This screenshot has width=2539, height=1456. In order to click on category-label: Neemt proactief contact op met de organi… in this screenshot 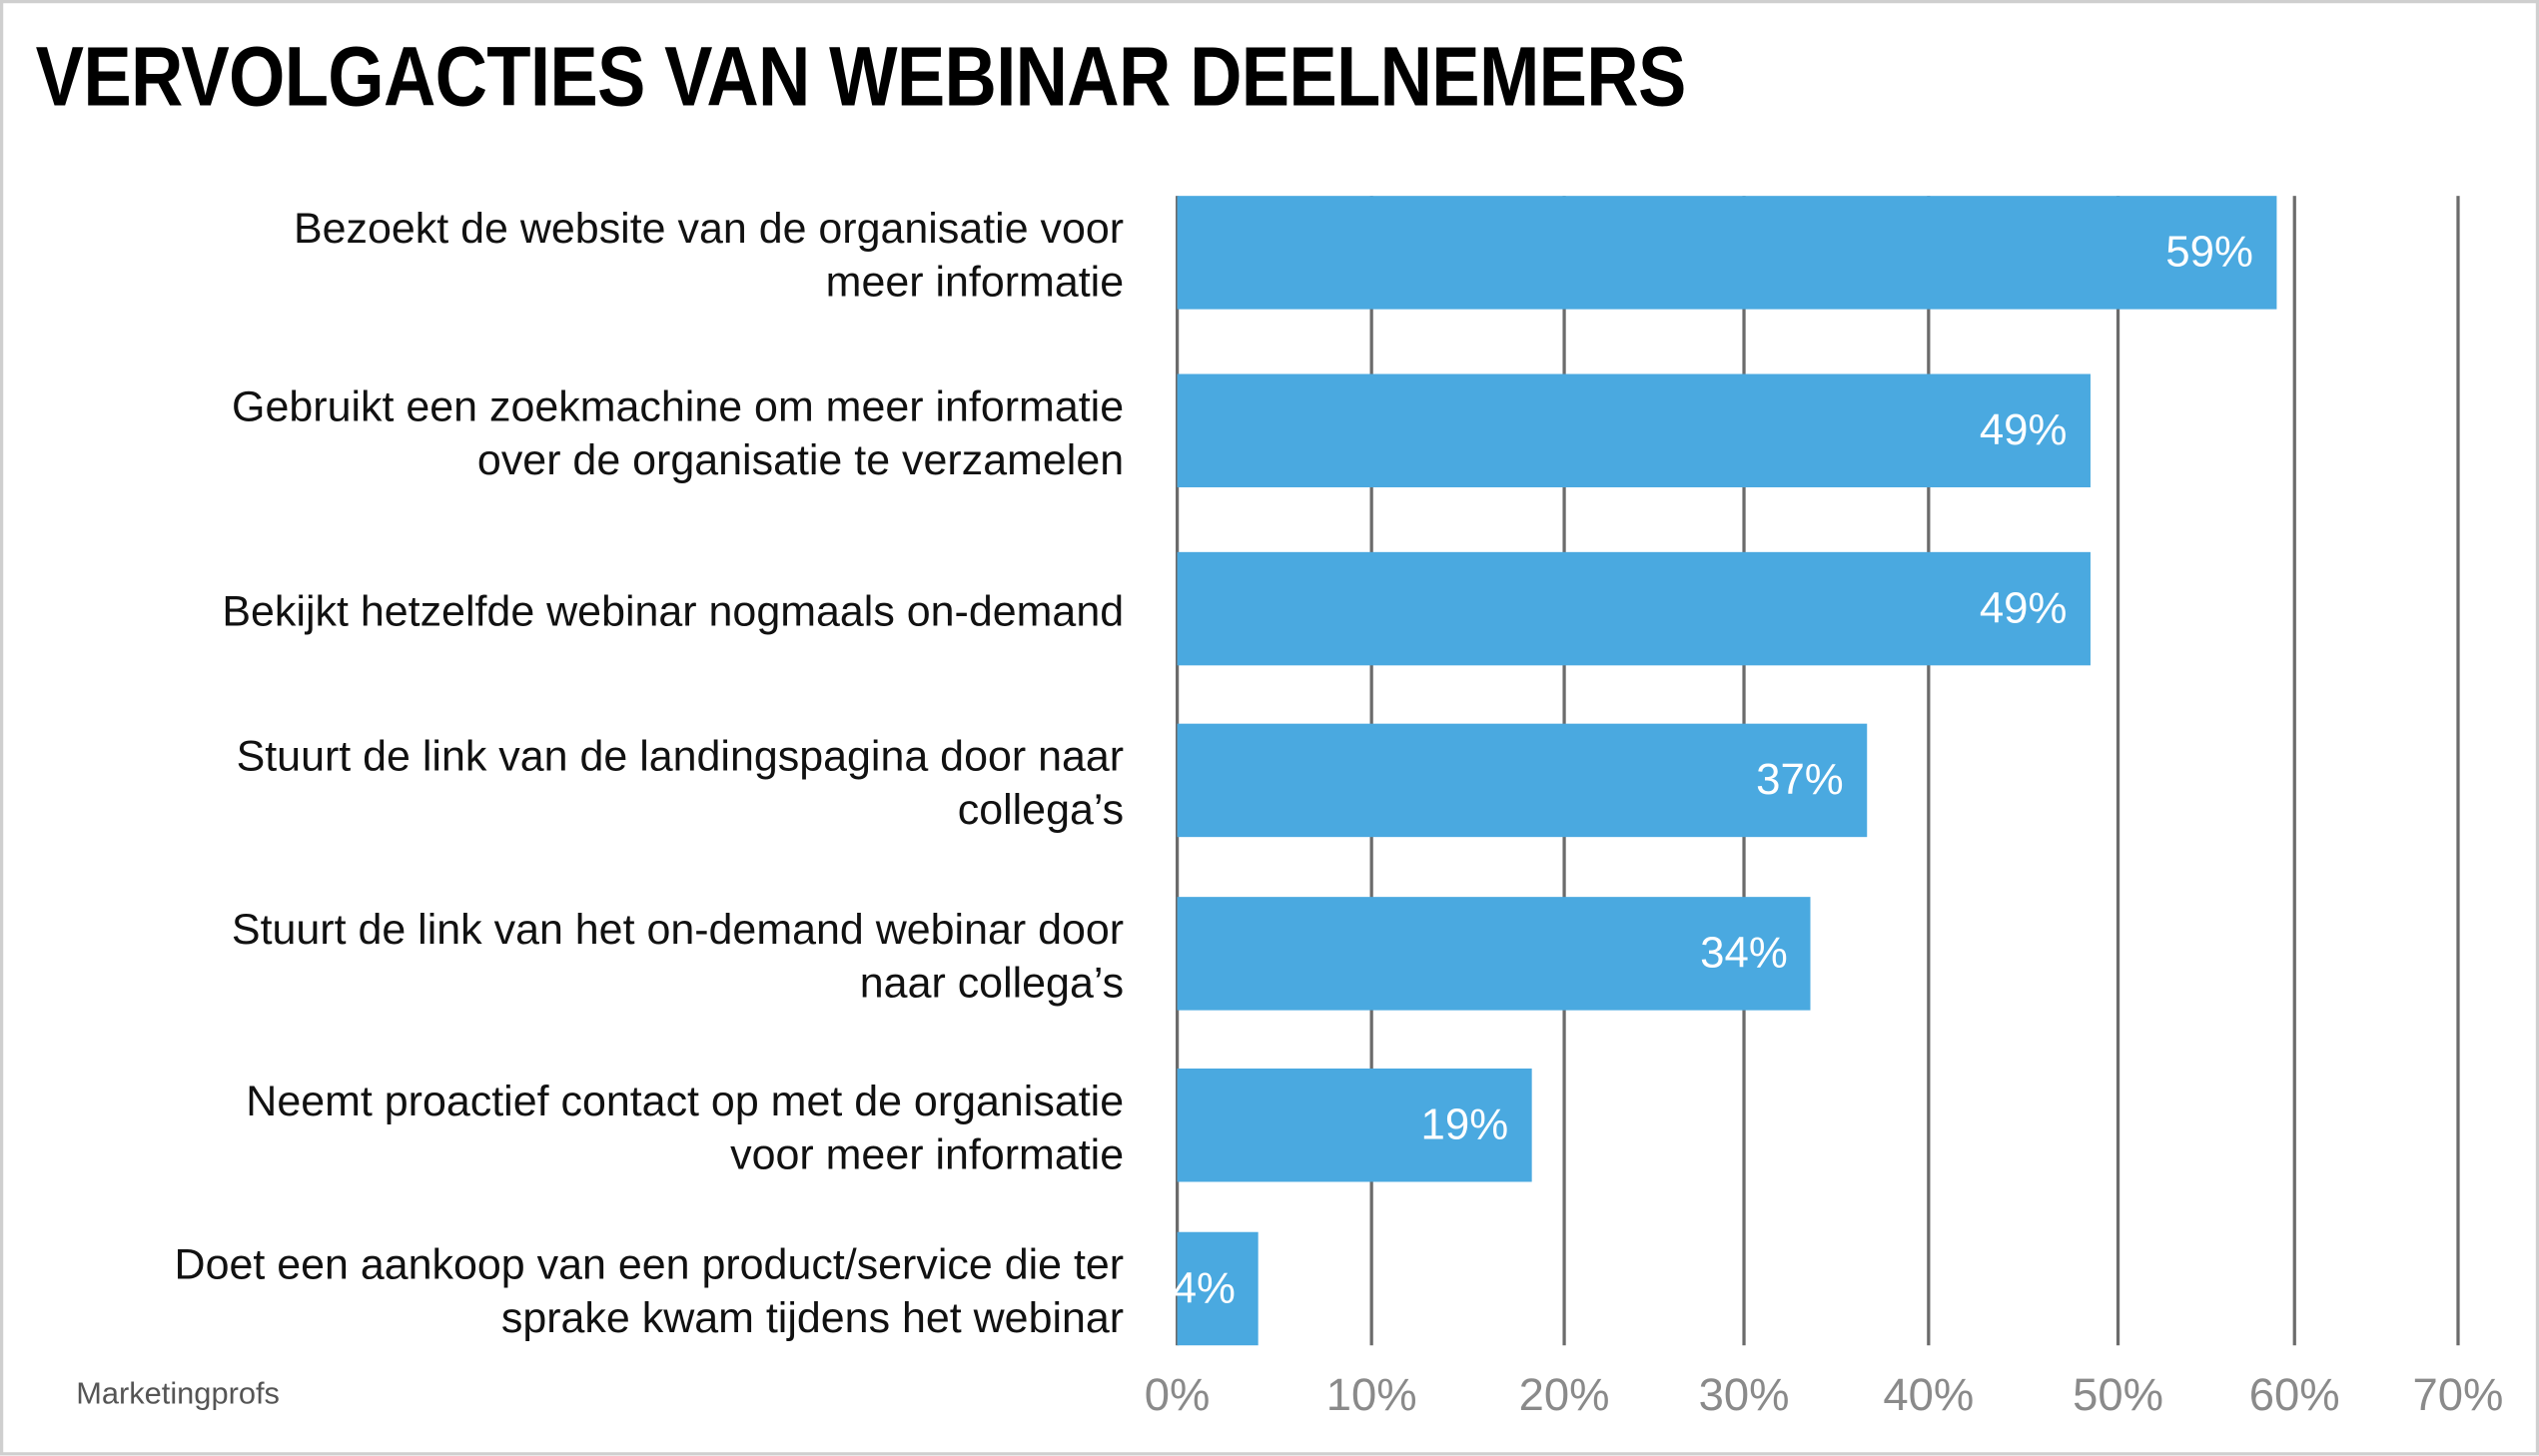, I will do `click(573, 1128)`.